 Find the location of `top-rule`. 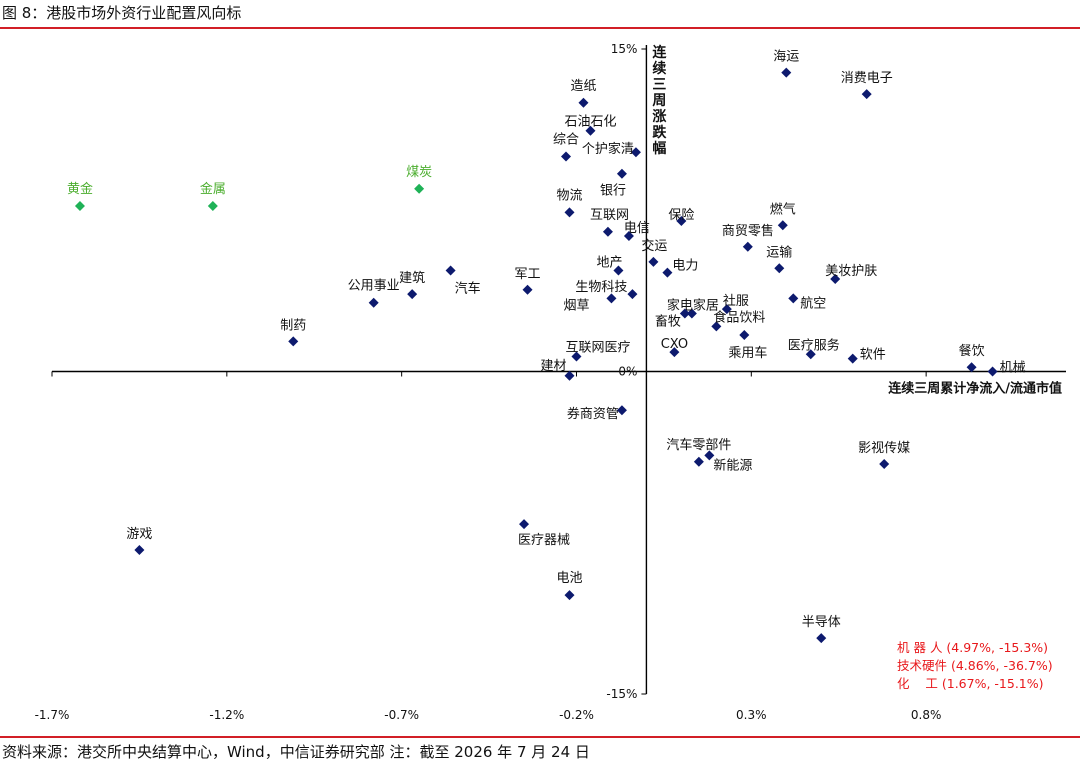

top-rule is located at coordinates (540, 28).